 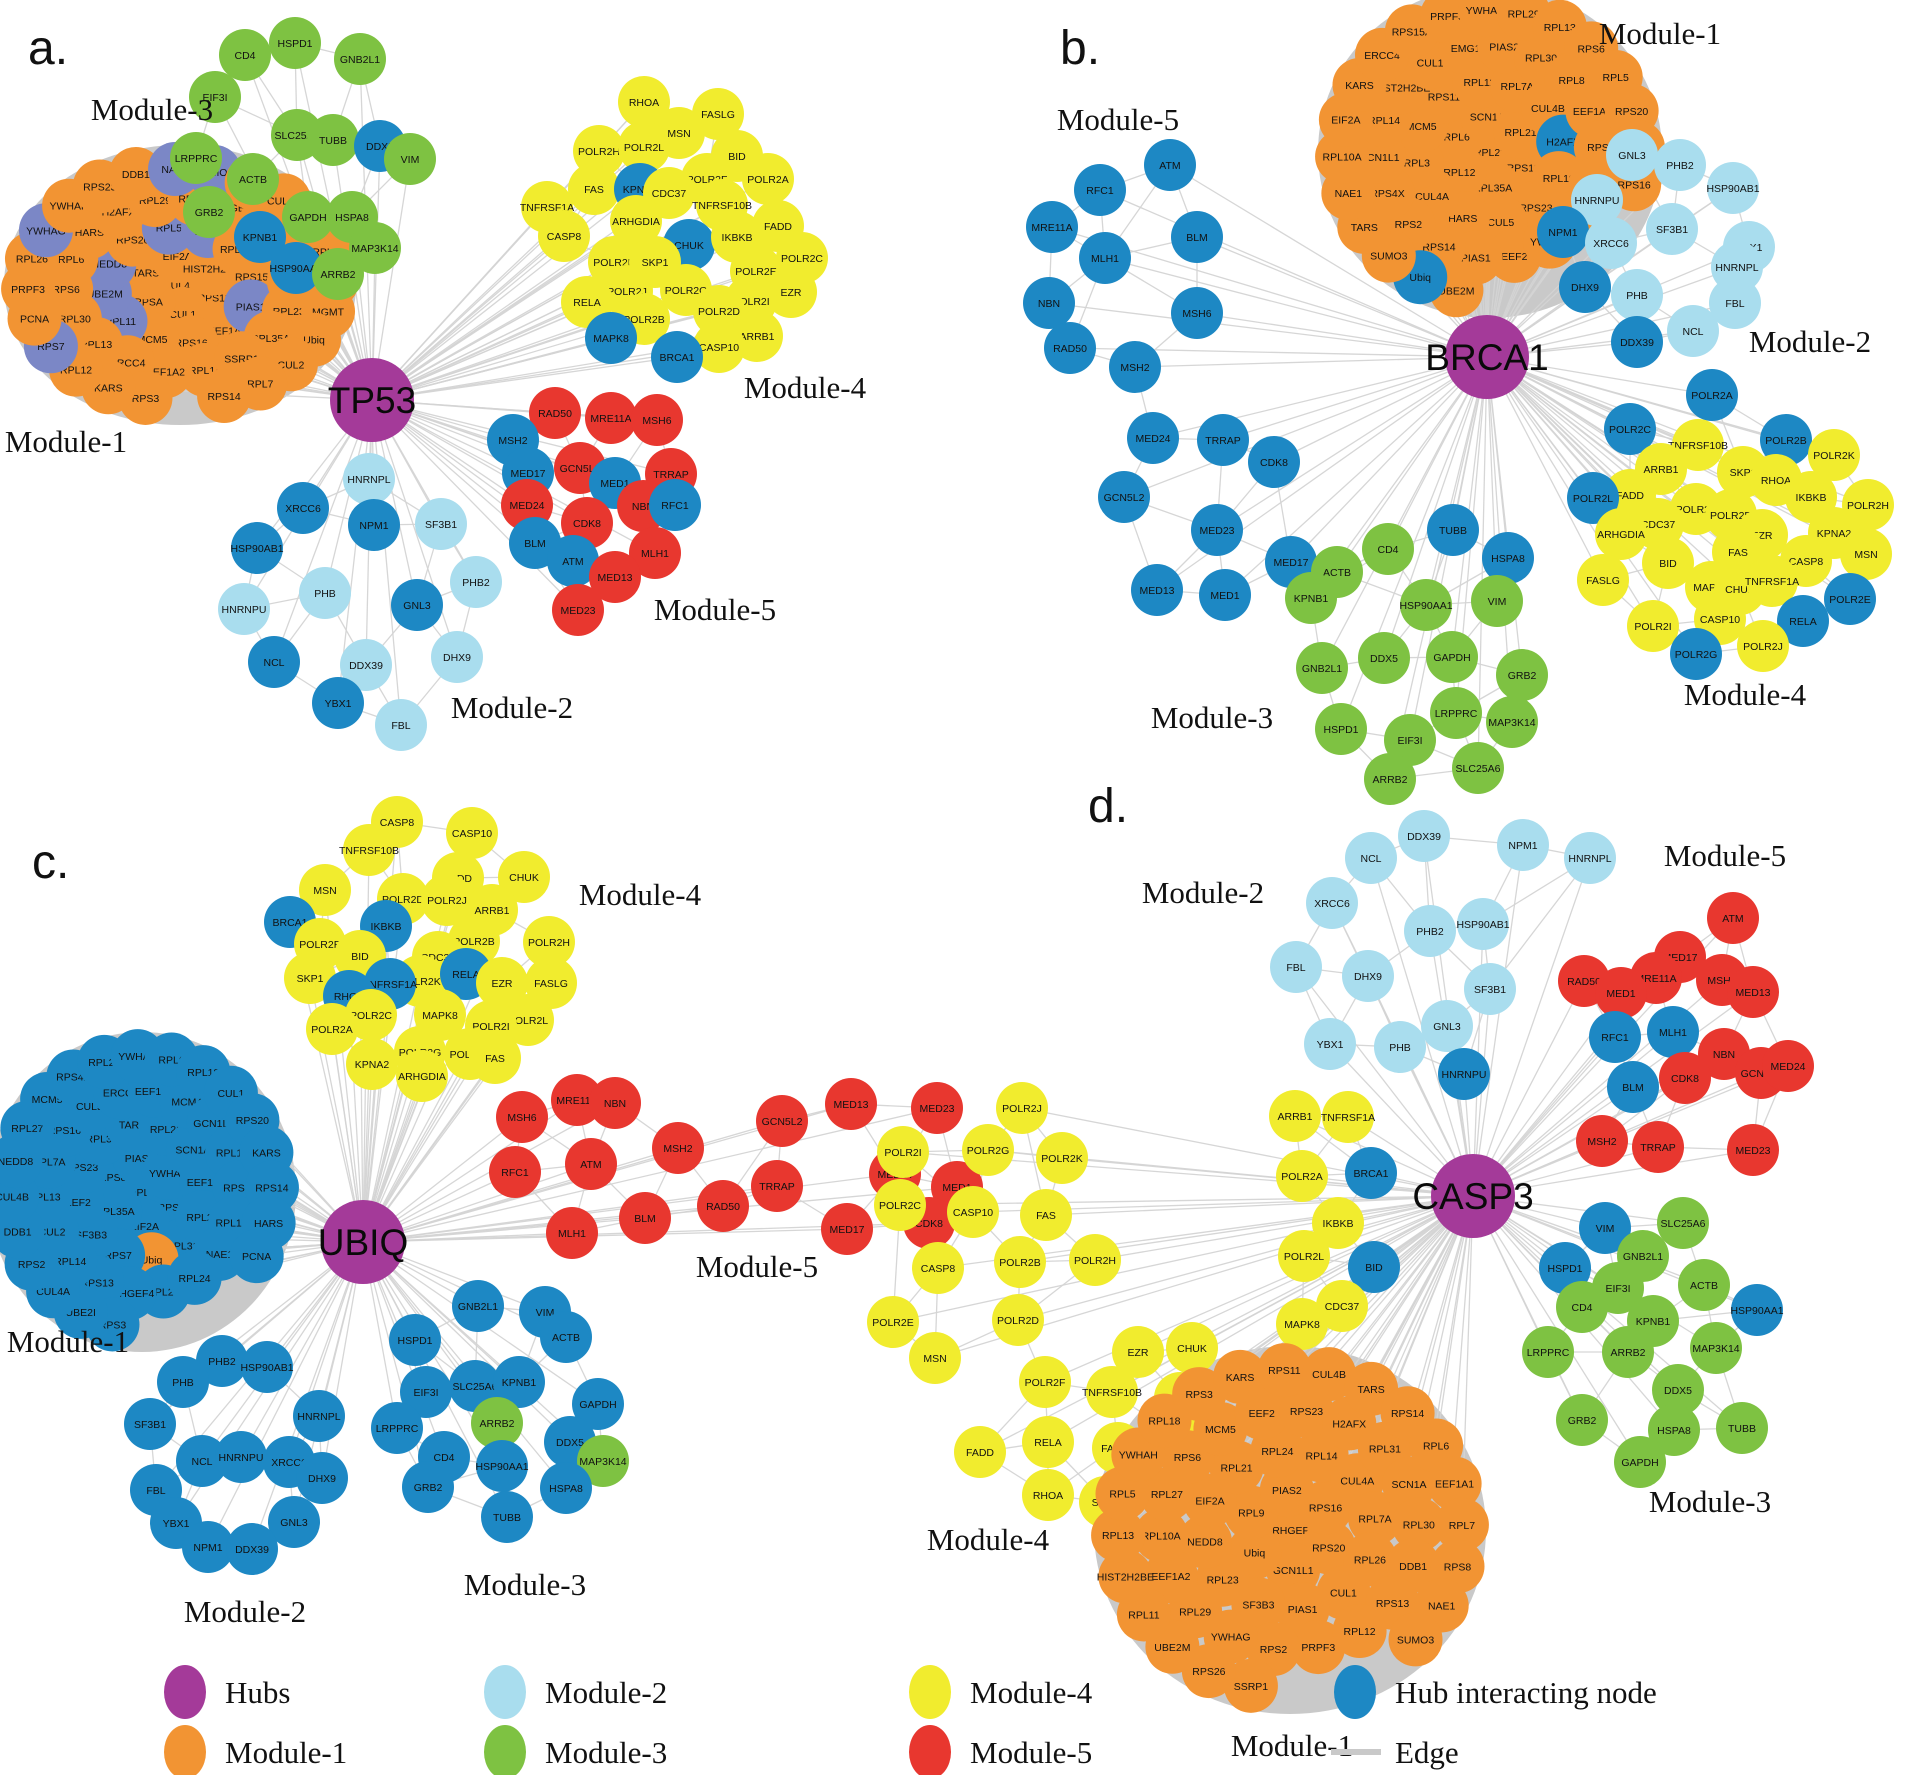 What do you see at coordinates (369, 479) in the screenshot?
I see `node-HNRNPL: HNRNPL` at bounding box center [369, 479].